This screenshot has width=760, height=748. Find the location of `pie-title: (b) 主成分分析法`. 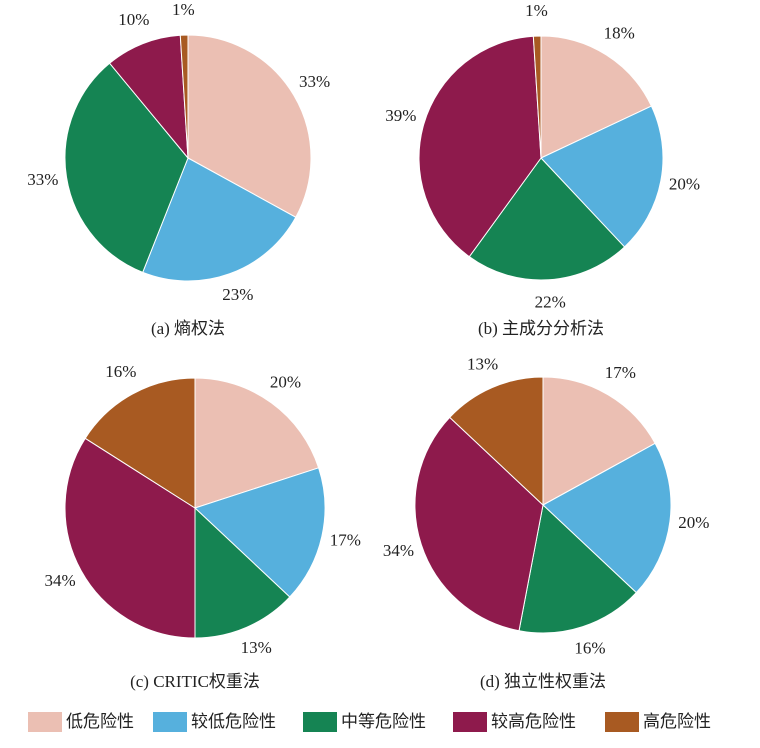

pie-title: (b) 主成分分析法 is located at coordinates (541, 328).